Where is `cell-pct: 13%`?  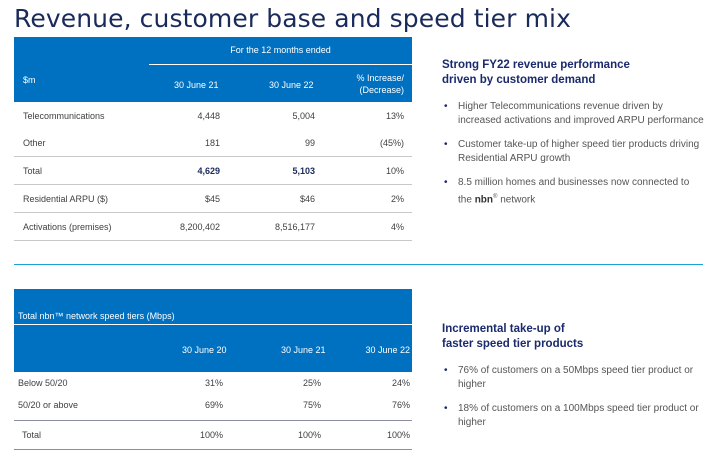 cell-pct: 13% is located at coordinates (394, 116).